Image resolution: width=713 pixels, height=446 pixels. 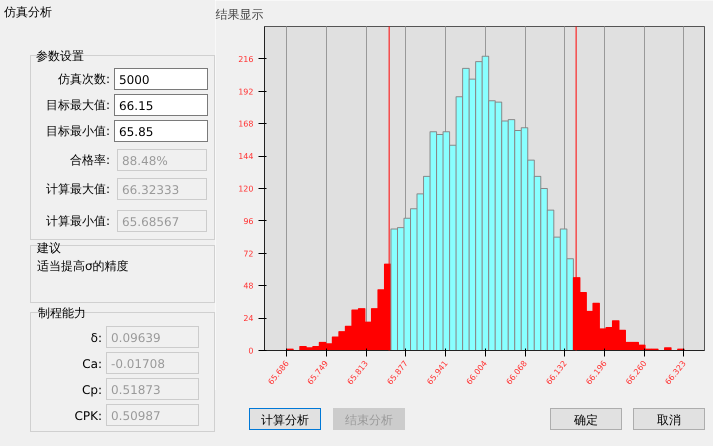 What do you see at coordinates (28, 12) in the screenshot?
I see `text: 仿真分析` at bounding box center [28, 12].